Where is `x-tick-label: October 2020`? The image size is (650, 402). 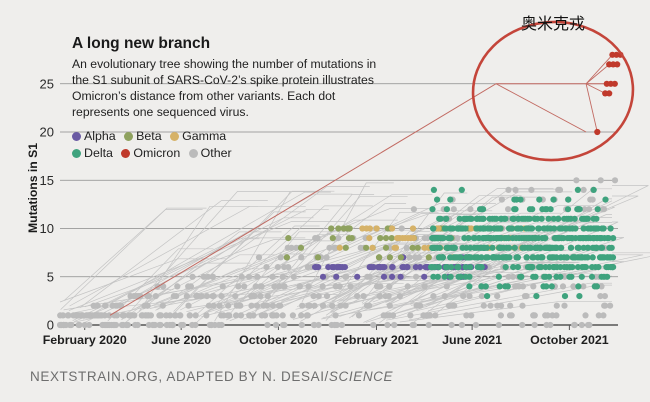
x-tick-label: October 2020 is located at coordinates (278, 340).